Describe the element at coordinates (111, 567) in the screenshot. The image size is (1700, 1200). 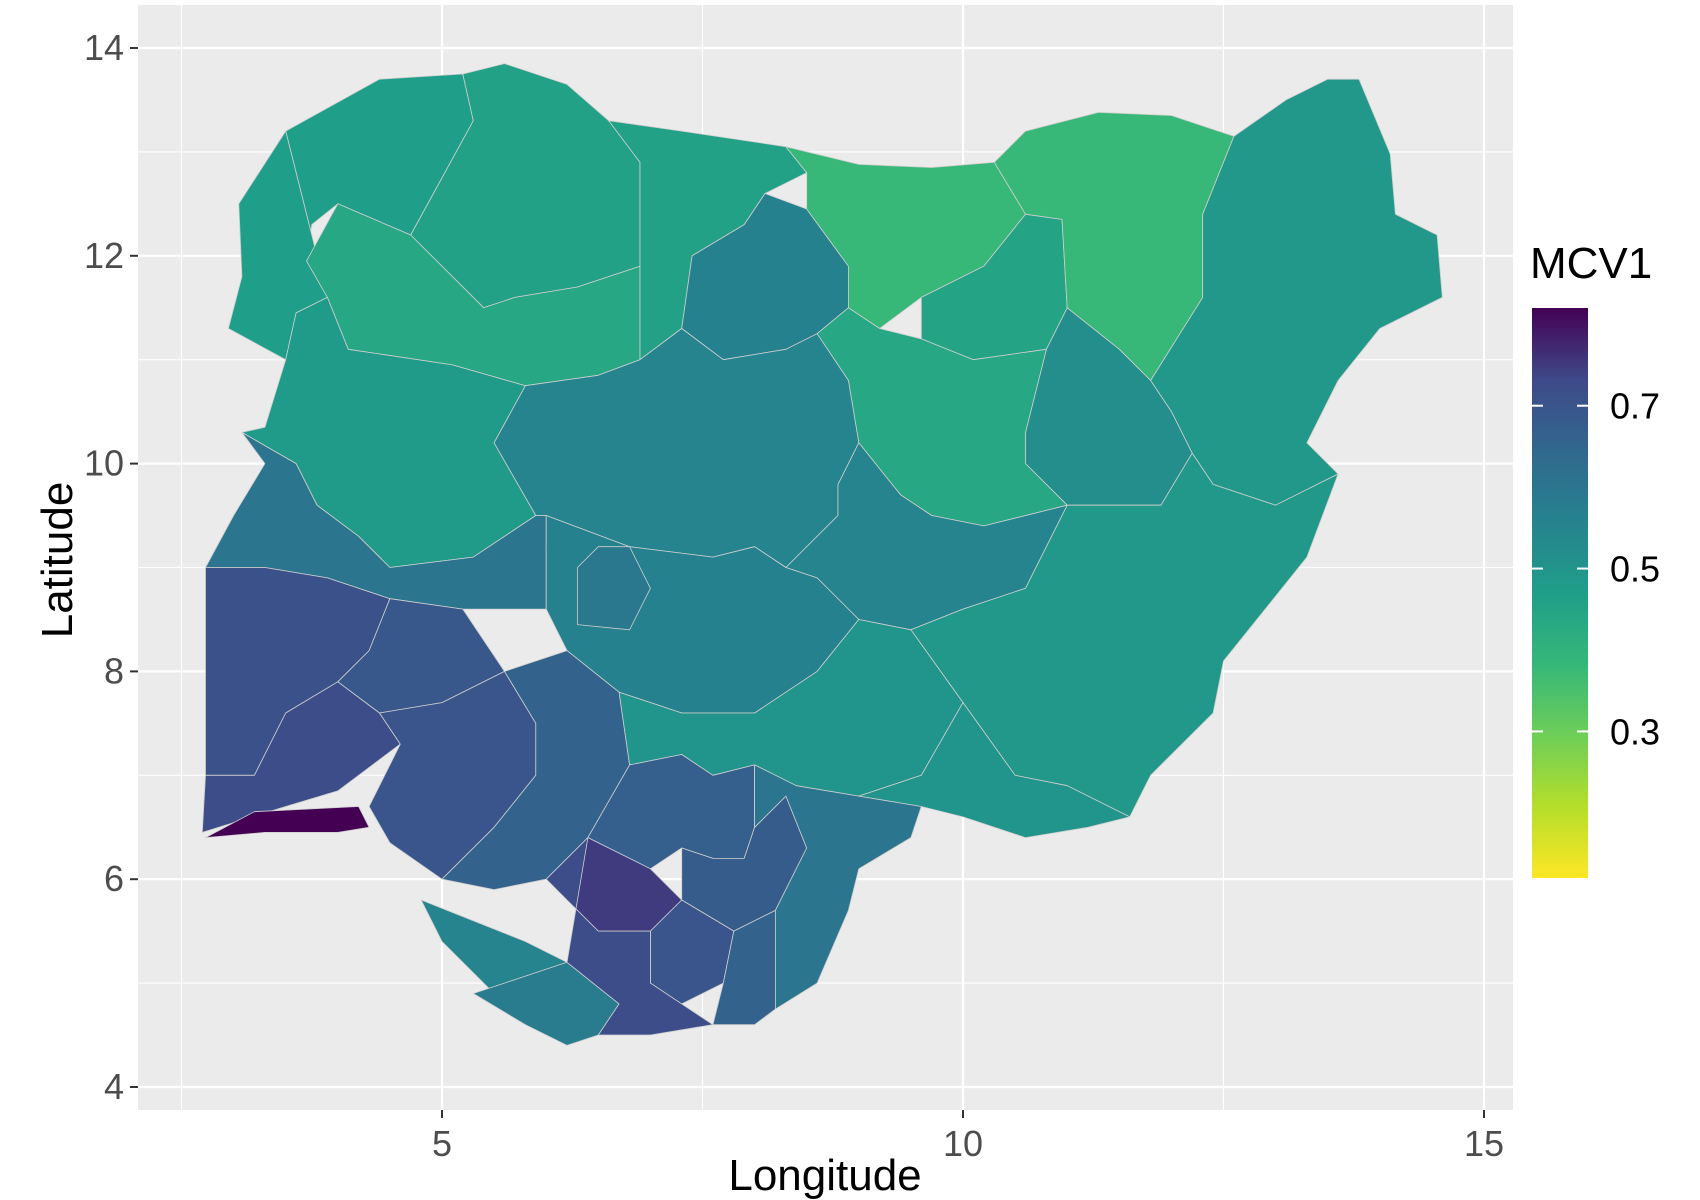
I see `y-axis: 4 6 8 10 12 14` at that location.